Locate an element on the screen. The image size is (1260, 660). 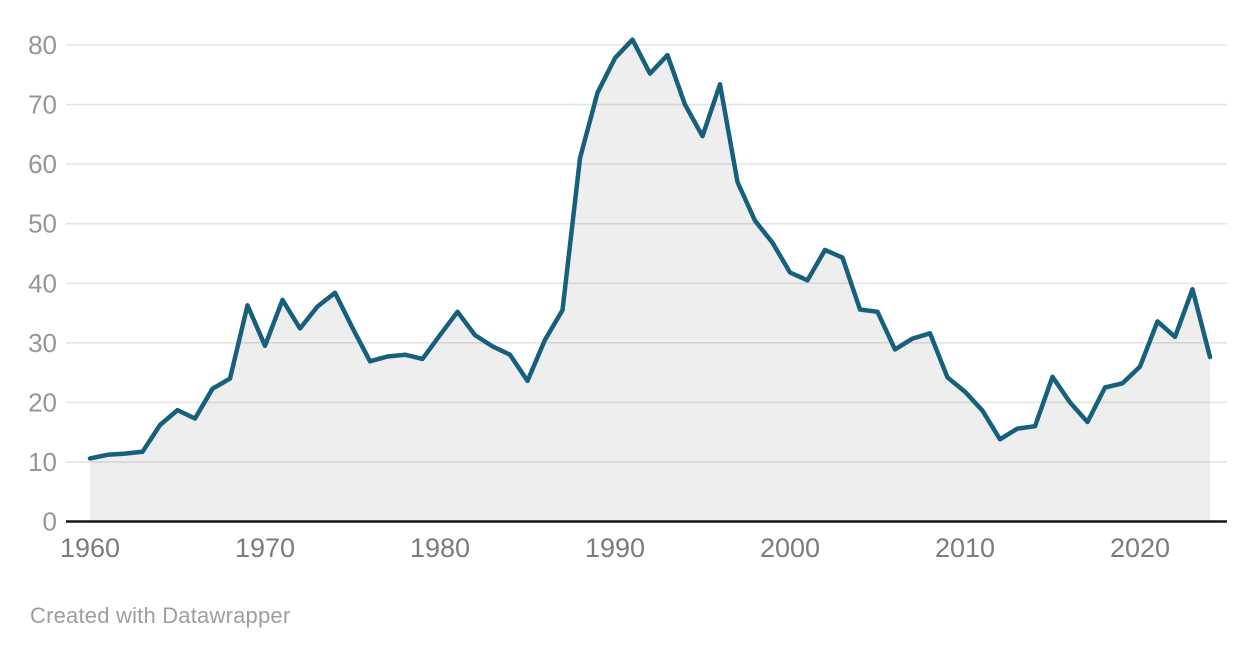
y-axis-label: 70 is located at coordinates (42, 105).